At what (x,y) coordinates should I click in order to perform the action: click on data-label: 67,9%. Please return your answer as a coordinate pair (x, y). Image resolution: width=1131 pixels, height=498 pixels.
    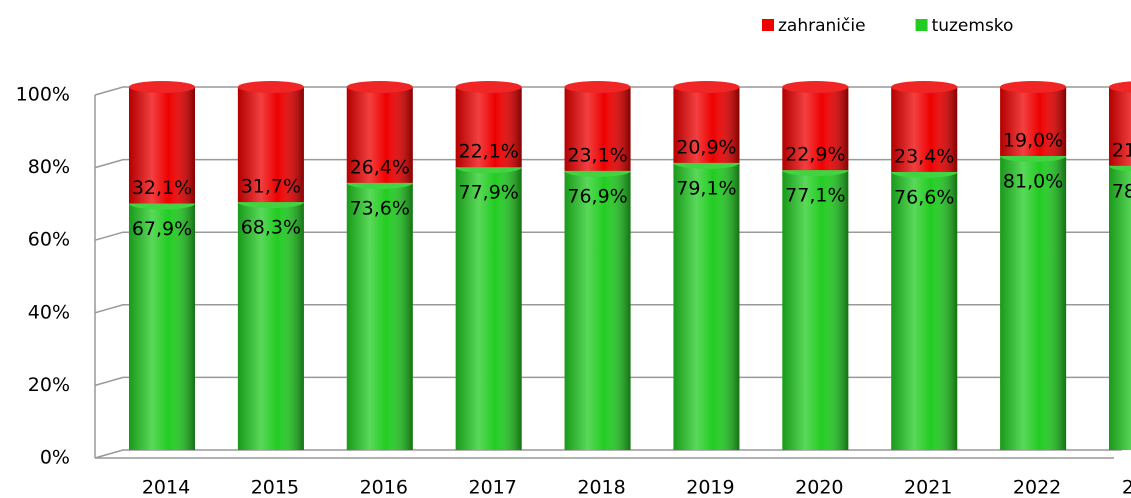
    Looking at the image, I should click on (162, 229).